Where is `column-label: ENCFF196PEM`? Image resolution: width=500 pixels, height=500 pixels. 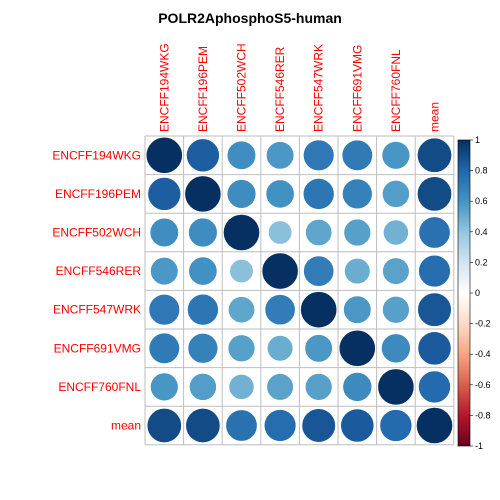 column-label: ENCFF196PEM is located at coordinates (203, 89).